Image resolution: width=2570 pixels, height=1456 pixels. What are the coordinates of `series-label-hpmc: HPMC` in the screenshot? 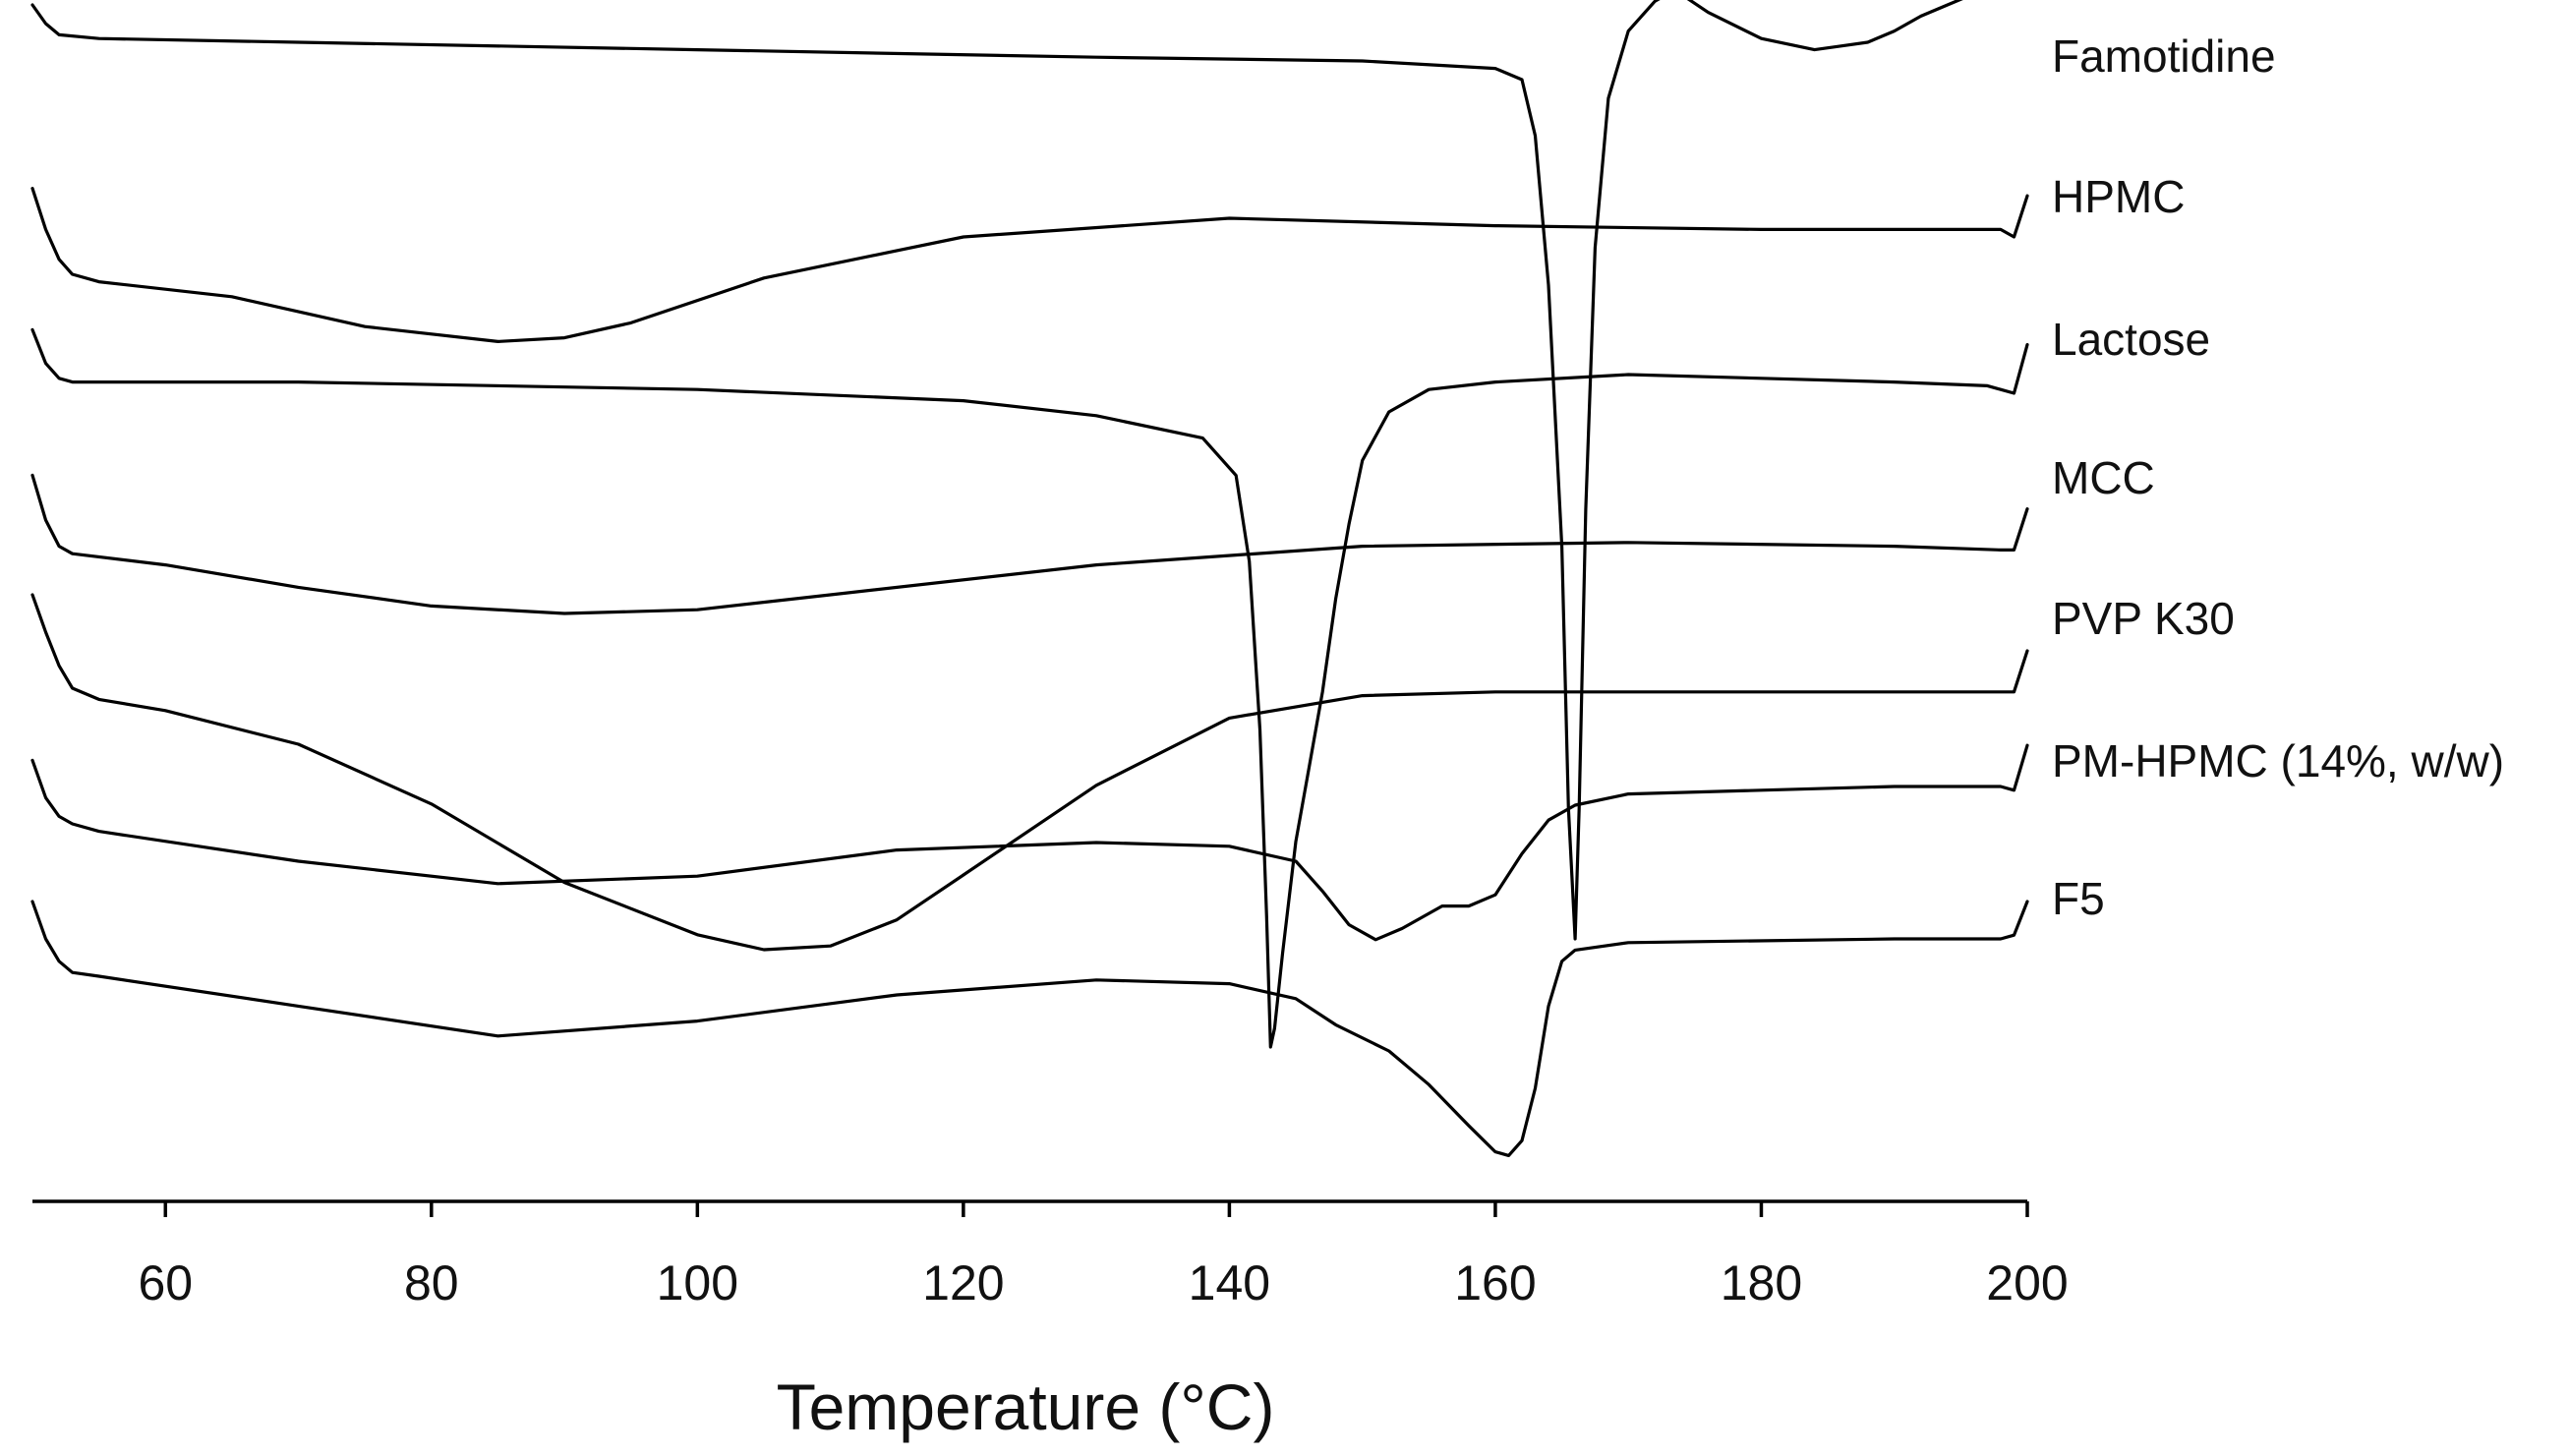 It's located at (2118, 196).